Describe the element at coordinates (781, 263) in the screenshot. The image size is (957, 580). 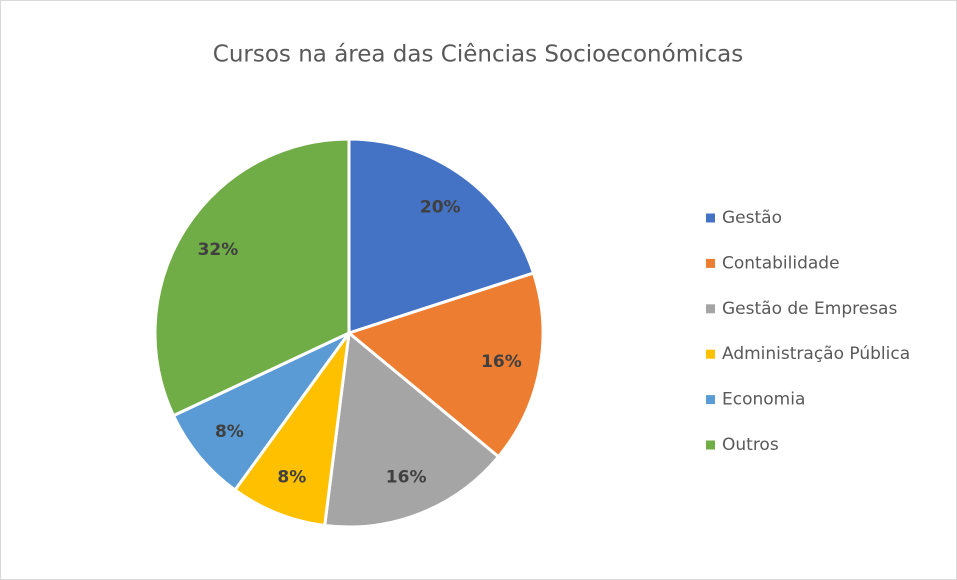
I see `legend-label: Contabilidade` at that location.